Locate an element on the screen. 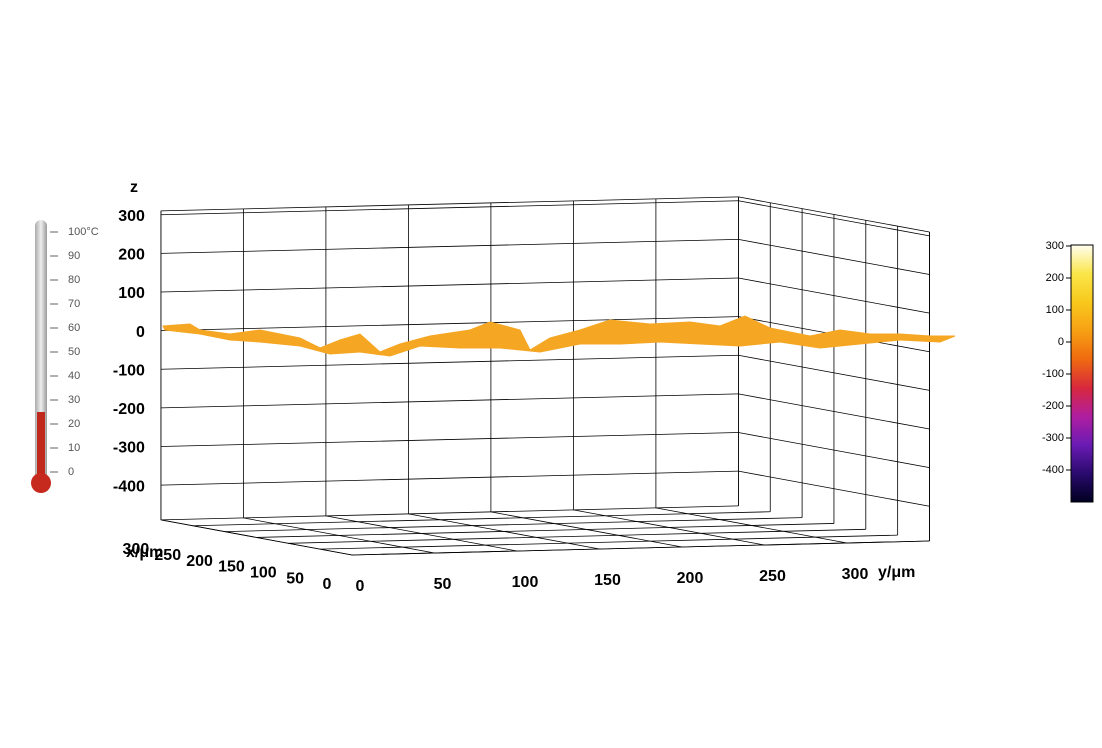 The image size is (1102, 748). colorbar-tick-label: 300 is located at coordinates (1055, 246).